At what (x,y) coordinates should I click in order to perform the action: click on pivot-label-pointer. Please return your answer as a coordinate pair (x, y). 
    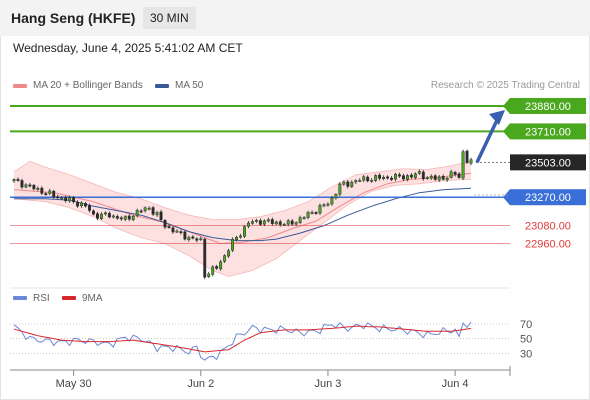
    Looking at the image, I should click on (506, 197).